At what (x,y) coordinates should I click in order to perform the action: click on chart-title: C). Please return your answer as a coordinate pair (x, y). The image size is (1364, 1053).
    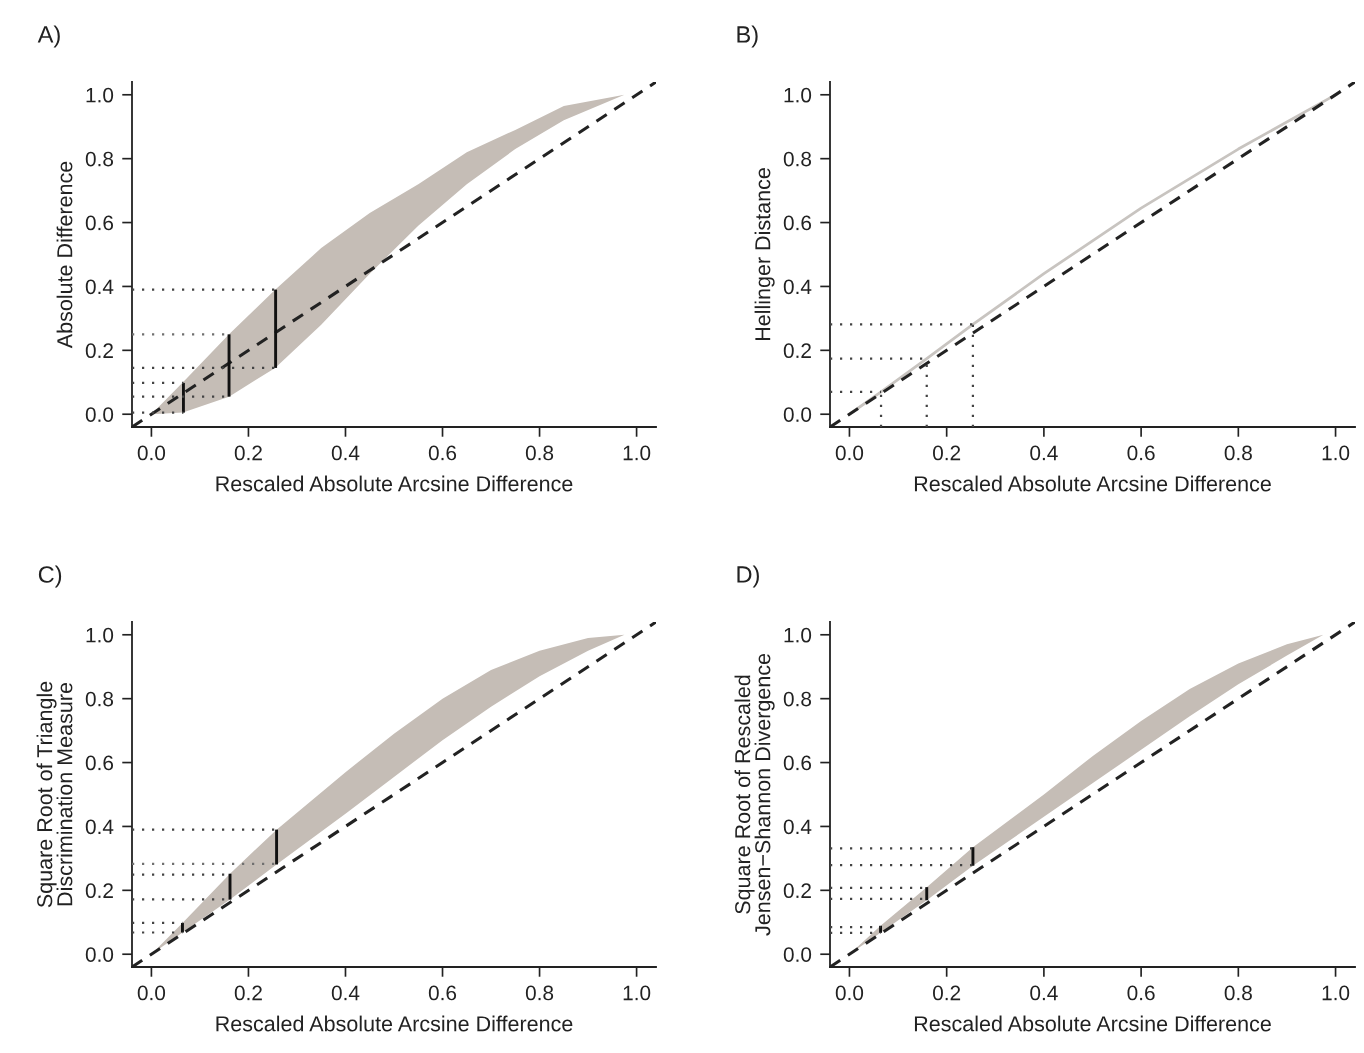
    Looking at the image, I should click on (50, 576).